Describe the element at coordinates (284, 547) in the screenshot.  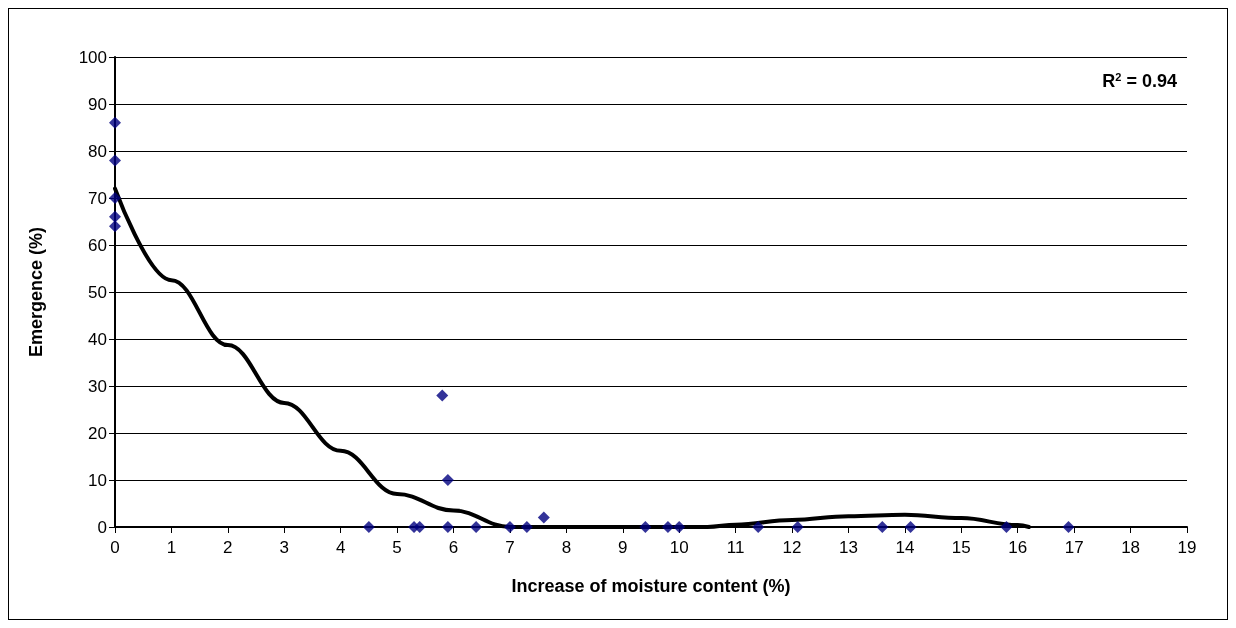
I see `x-tick-label: 3` at that location.